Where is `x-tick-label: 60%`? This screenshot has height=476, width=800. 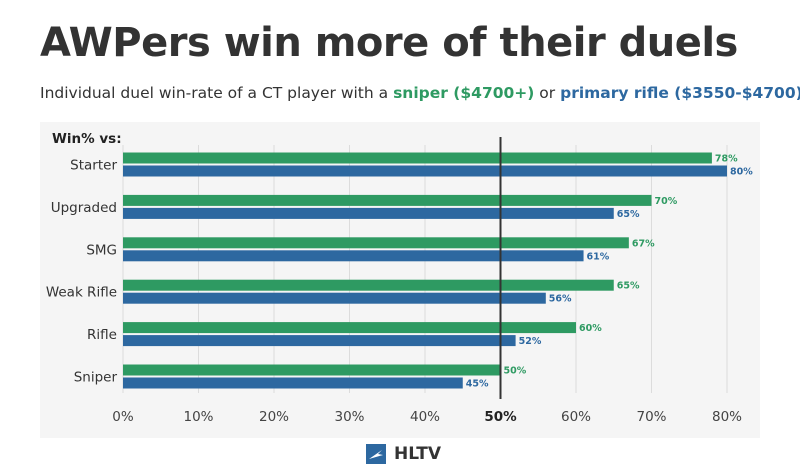
x-tick-label: 60% is located at coordinates (576, 417).